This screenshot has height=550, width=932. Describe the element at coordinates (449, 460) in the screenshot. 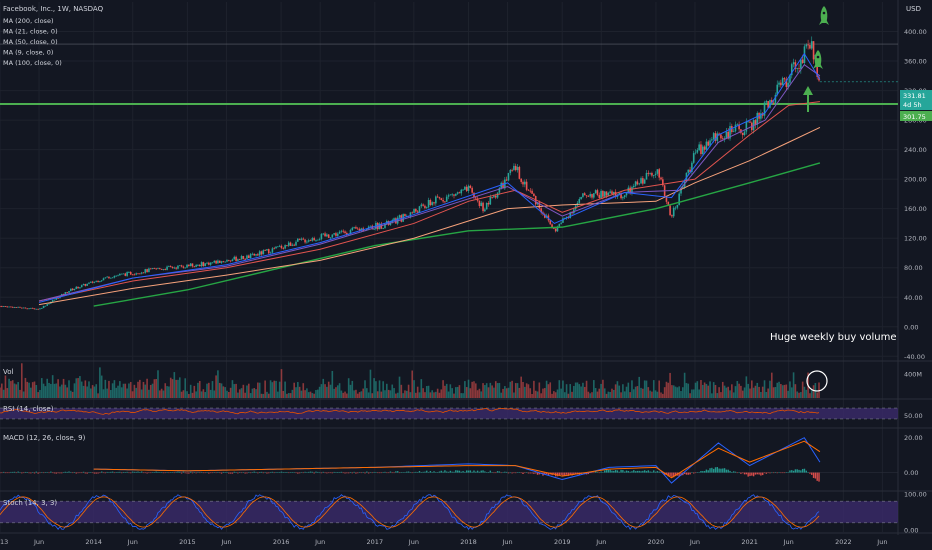

I see `macd-pane` at that location.